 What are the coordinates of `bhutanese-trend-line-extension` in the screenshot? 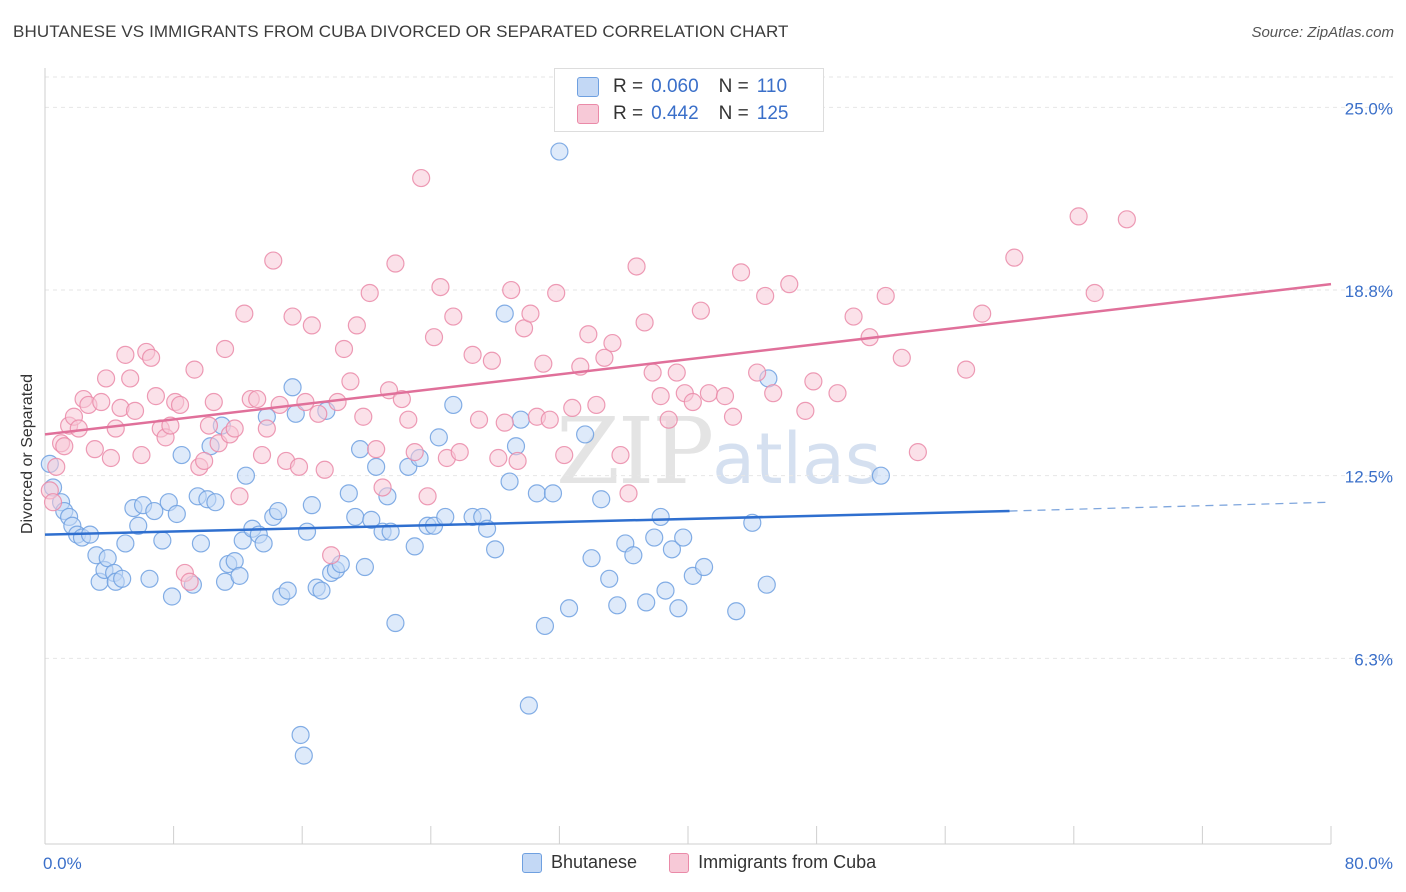 It's located at (1170, 506).